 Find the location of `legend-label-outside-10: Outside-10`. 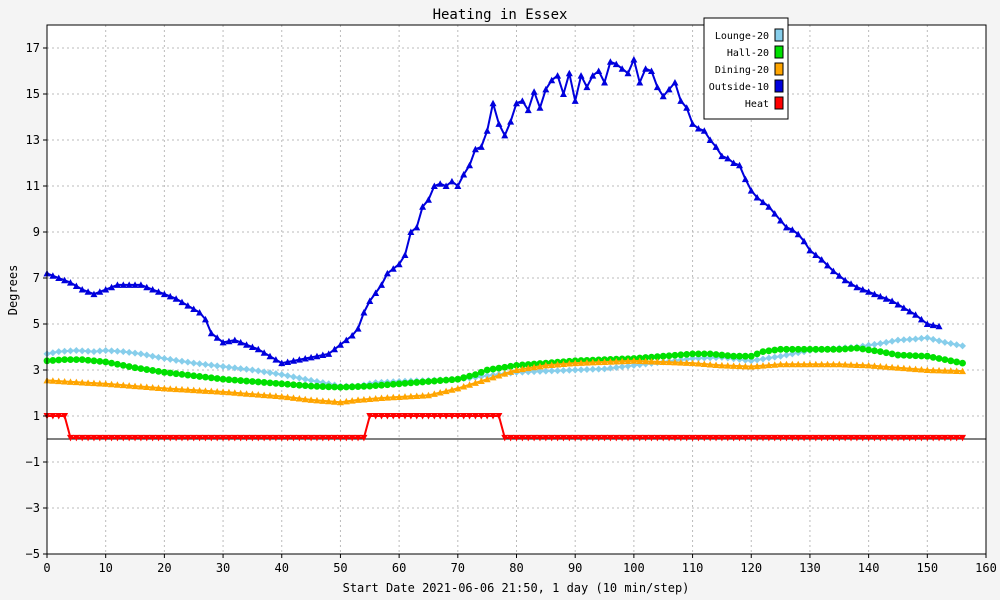

legend-label-outside-10: Outside-10 is located at coordinates (739, 87).